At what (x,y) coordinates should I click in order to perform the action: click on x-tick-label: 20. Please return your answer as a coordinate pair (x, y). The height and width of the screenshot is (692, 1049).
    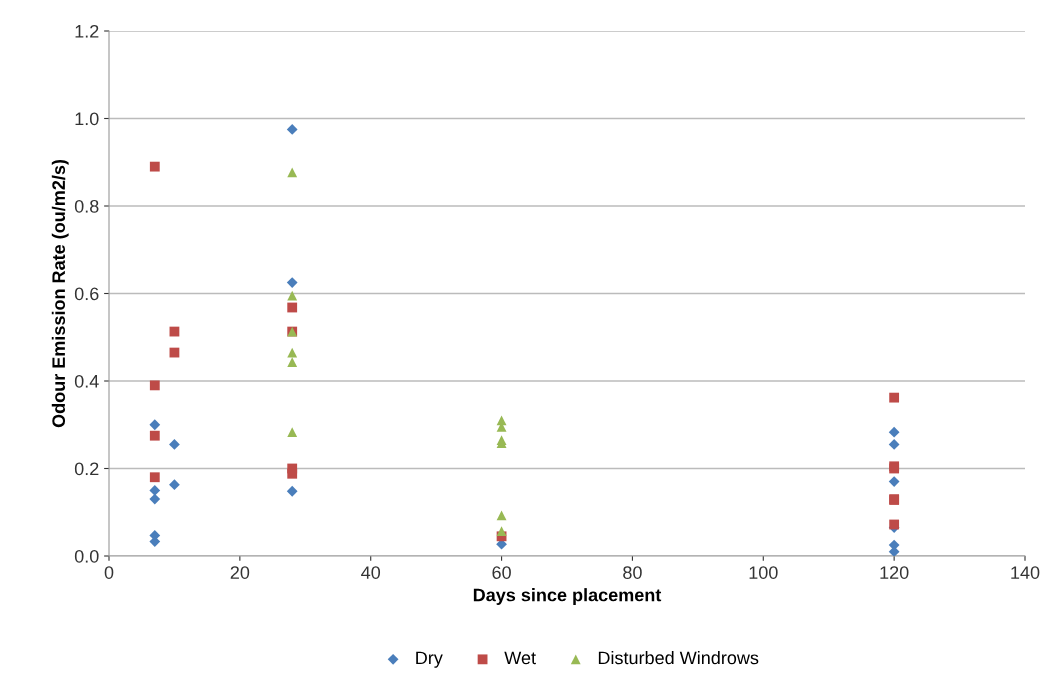
    Looking at the image, I should click on (240, 572).